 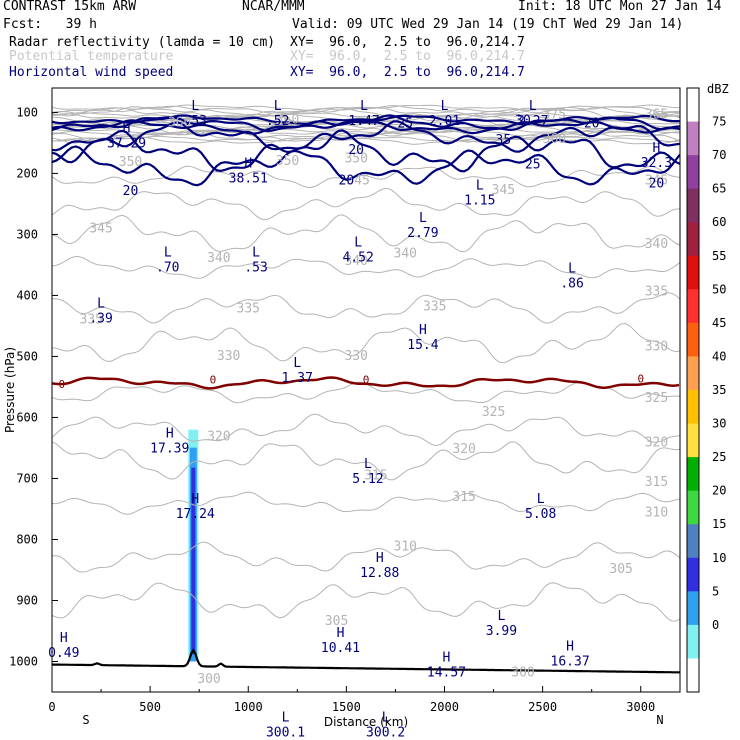 I want to click on theta-label: 315, so click(x=656, y=482).